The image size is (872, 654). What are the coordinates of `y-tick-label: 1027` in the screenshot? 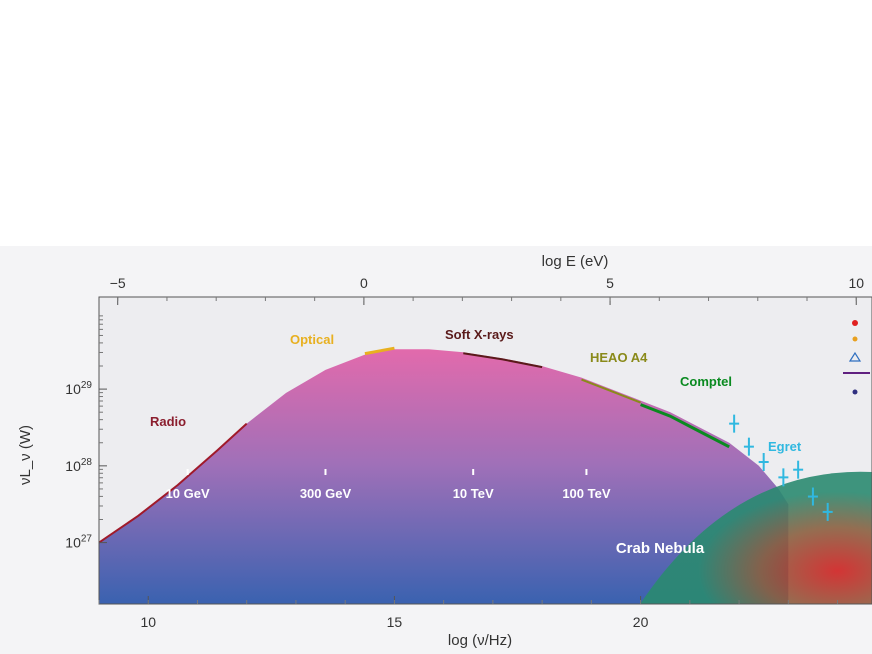 It's located at (78, 542).